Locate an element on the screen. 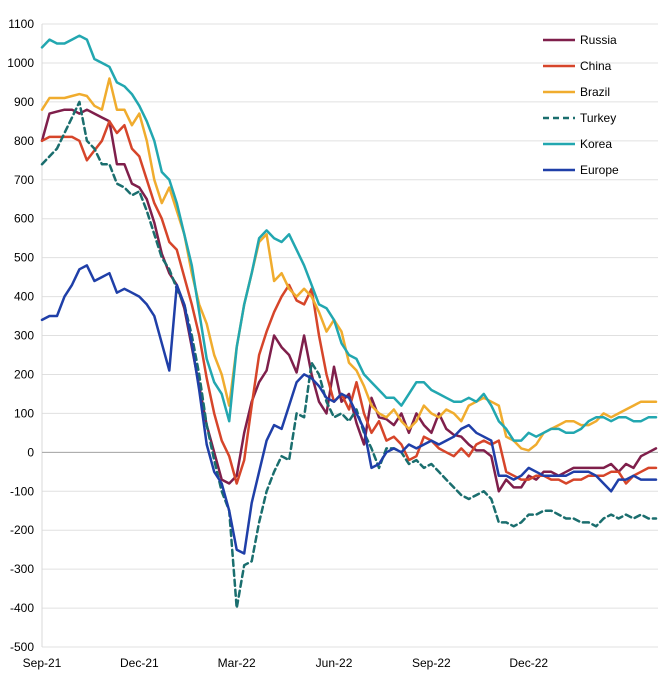 Image resolution: width=663 pixels, height=682 pixels. legend-label-korea: Korea is located at coordinates (596, 144).